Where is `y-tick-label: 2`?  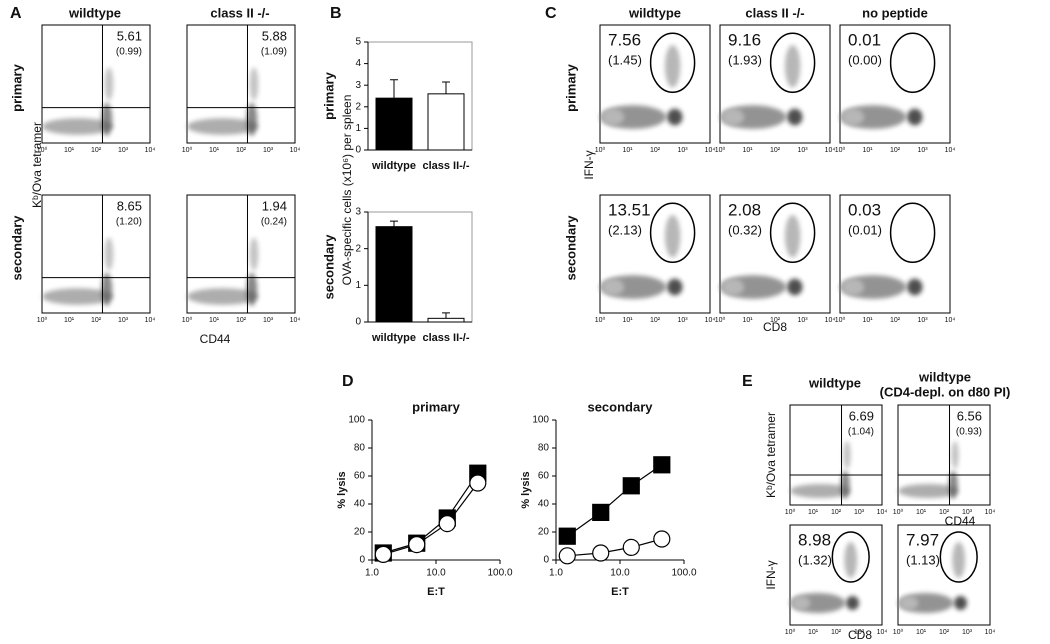
y-tick-label: 2 is located at coordinates (358, 248).